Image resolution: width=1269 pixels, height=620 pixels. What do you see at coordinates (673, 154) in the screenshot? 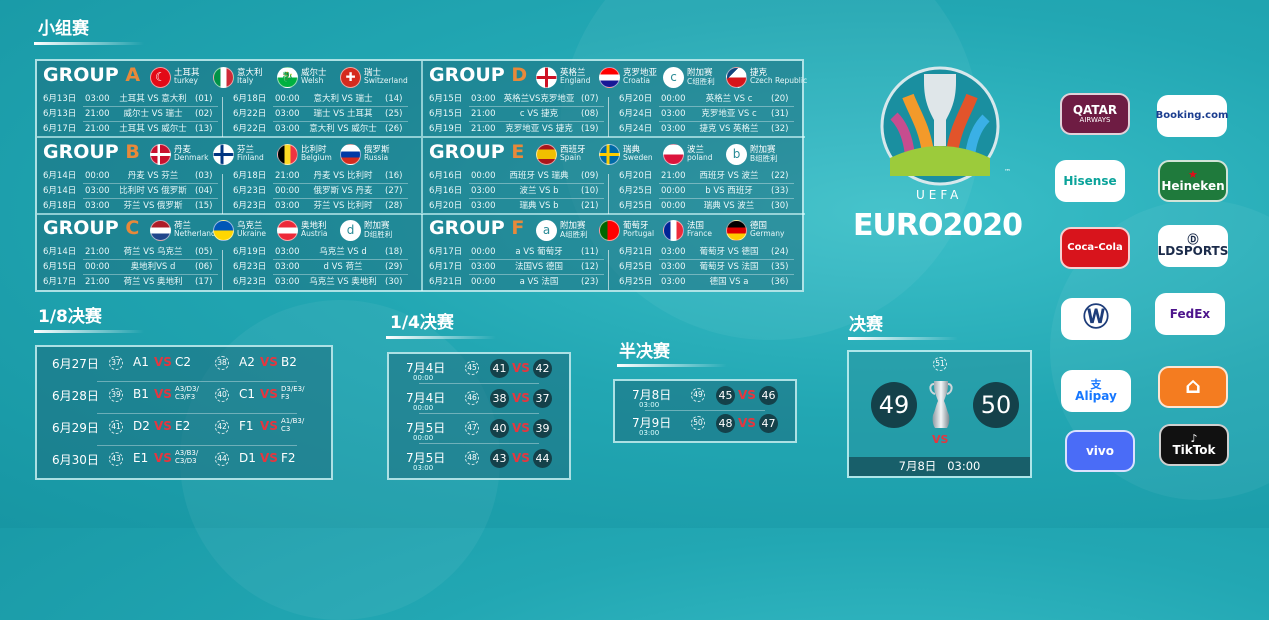
I see `poland-flag-icon` at bounding box center [673, 154].